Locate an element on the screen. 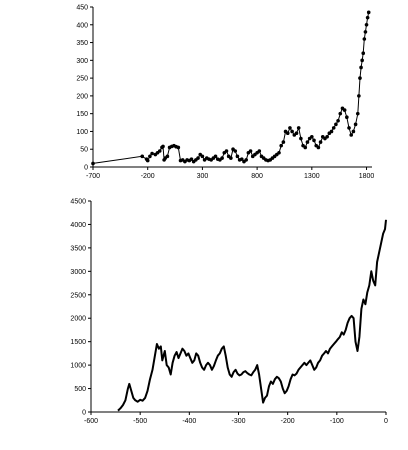 This screenshot has height=450, width=408. chart-1-y-tick-label: 50 is located at coordinates (84, 150).